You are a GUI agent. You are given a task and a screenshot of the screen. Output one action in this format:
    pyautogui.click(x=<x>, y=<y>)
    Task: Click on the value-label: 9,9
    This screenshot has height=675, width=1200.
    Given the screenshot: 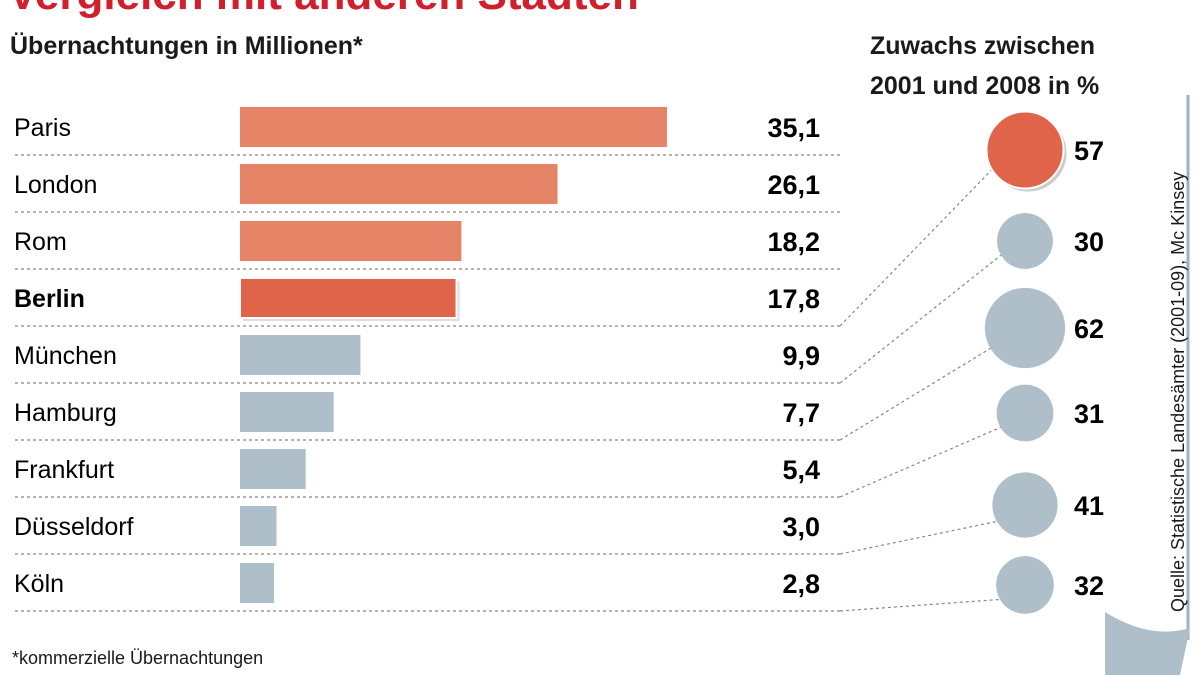 What is the action you would take?
    pyautogui.click(x=801, y=356)
    